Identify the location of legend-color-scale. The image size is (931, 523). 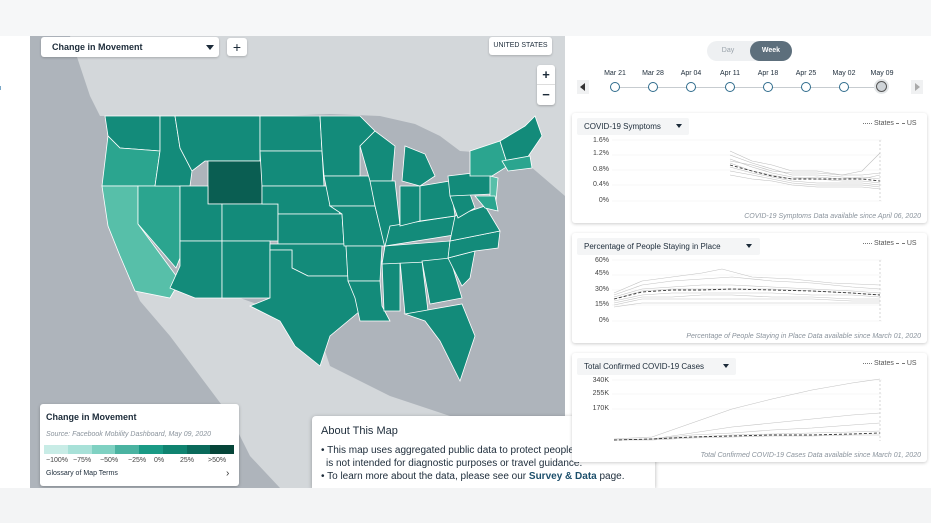
(139, 449).